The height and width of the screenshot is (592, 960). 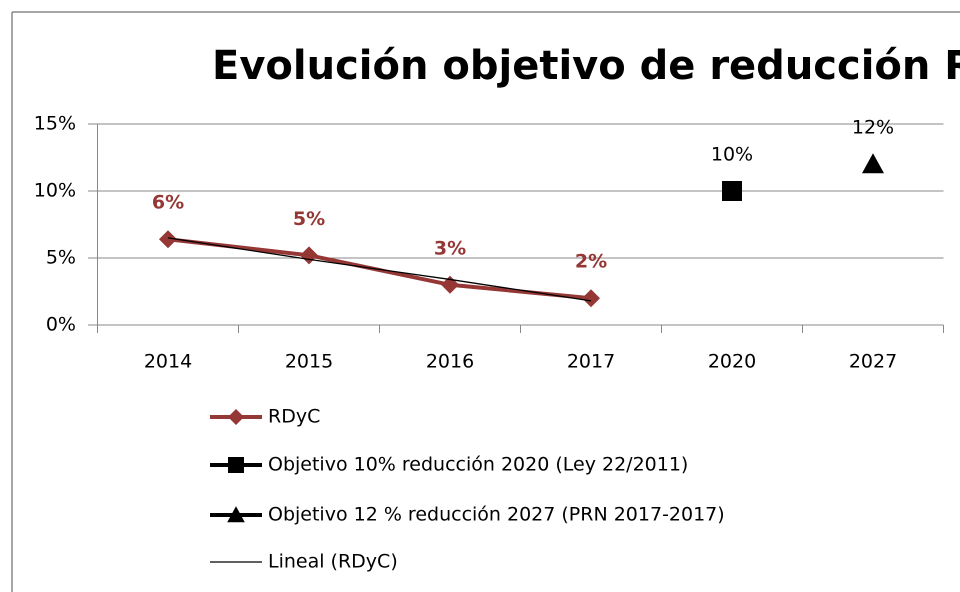 What do you see at coordinates (294, 417) in the screenshot?
I see `legend-label: RDyC` at bounding box center [294, 417].